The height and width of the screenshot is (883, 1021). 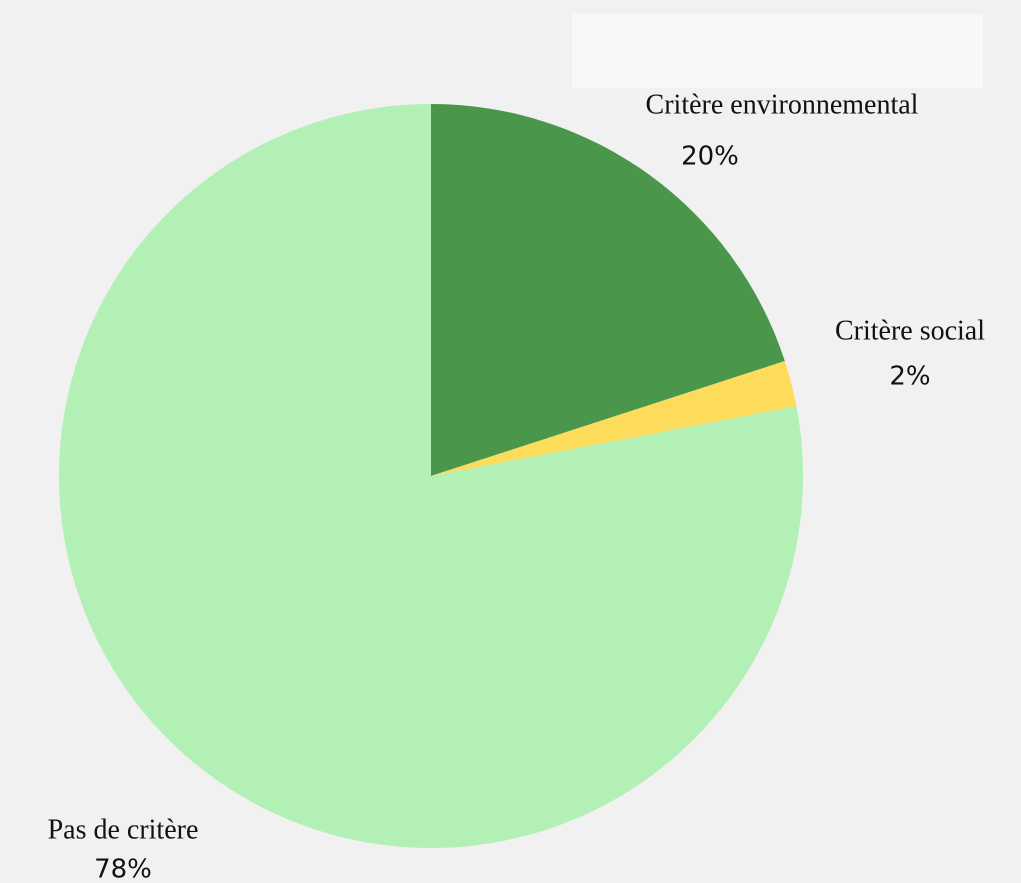 I want to click on slice-value-label: 20%, so click(x=710, y=157).